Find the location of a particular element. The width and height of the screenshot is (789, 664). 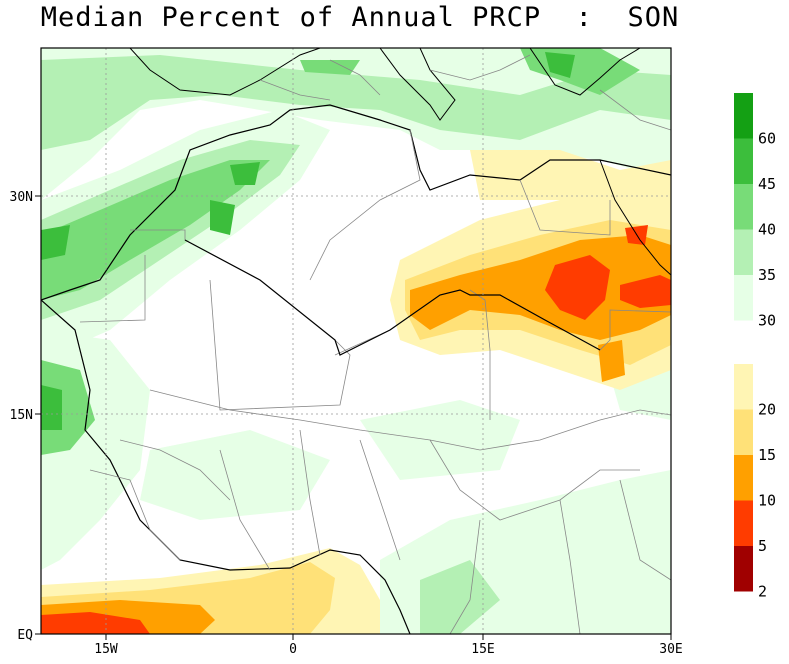

x-tick-15e: 15E is located at coordinates (482, 649).